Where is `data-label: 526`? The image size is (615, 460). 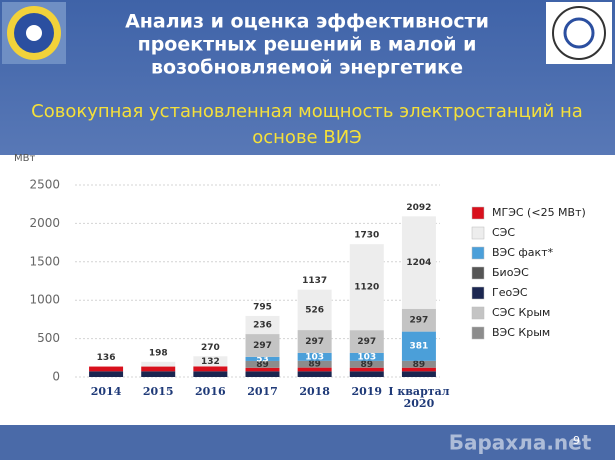 data-label: 526 is located at coordinates (314, 310).